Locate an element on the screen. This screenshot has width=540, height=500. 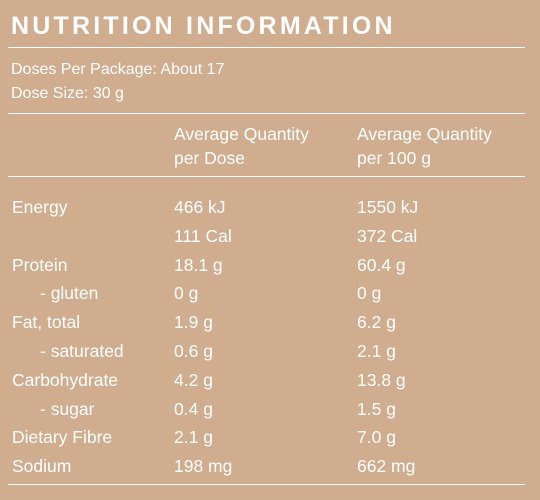
value-per-dose: 0.6 g is located at coordinates (193, 351).